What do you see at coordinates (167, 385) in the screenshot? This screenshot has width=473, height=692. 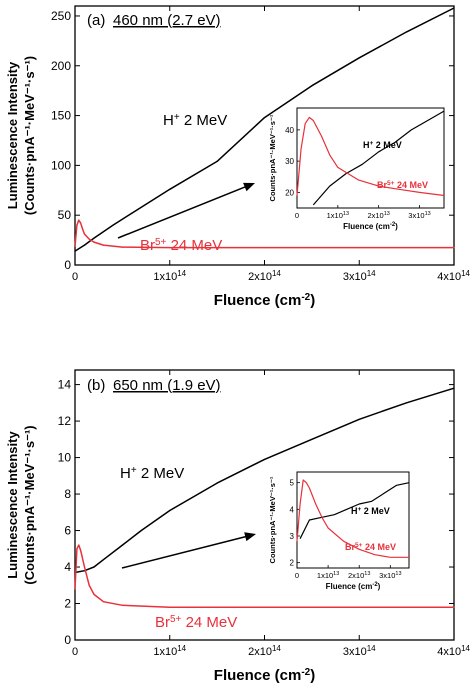 I see `chart-title: 650 nm (1.9 eV)` at bounding box center [167, 385].